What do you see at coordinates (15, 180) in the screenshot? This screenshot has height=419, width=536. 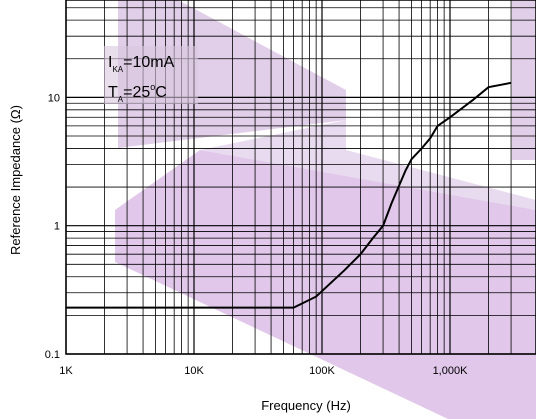 I see `y-axis-title: Reference Impedance (Ω)` at bounding box center [15, 180].